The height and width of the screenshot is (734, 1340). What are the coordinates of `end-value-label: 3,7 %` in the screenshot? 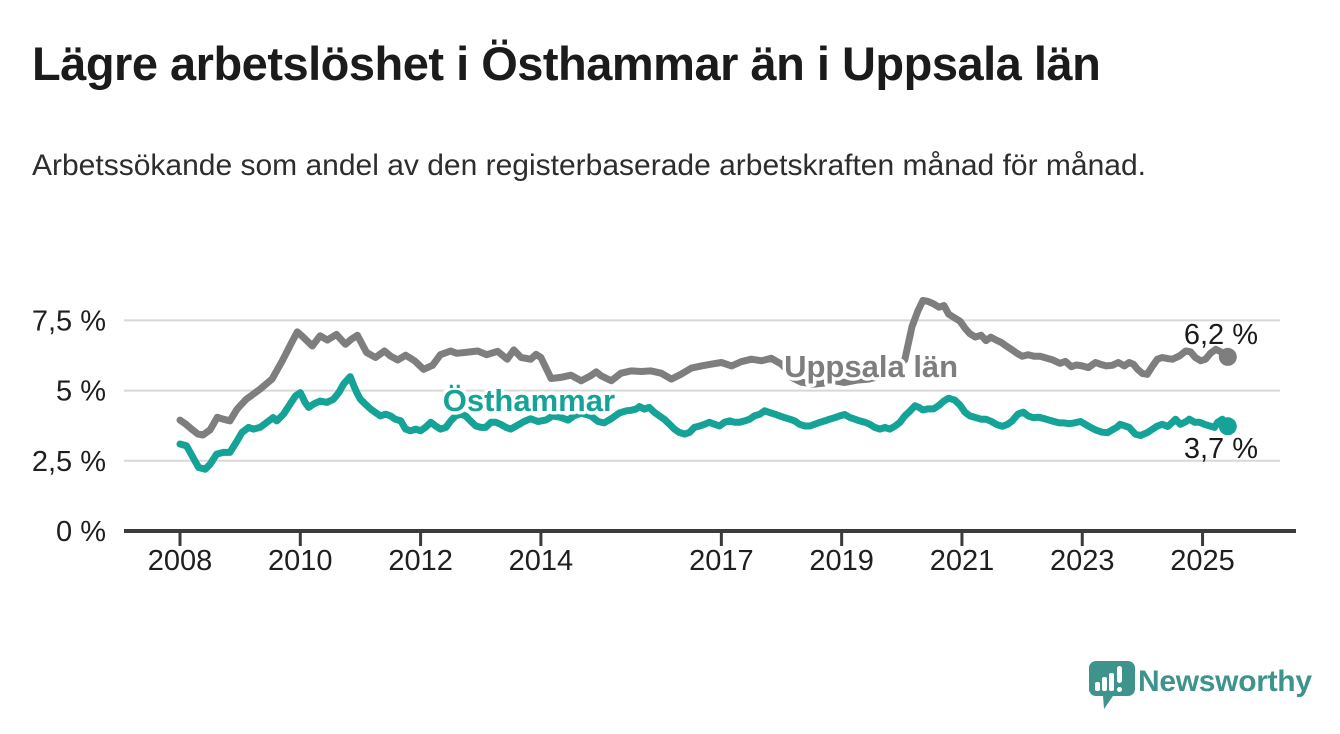 It's located at (1221, 449).